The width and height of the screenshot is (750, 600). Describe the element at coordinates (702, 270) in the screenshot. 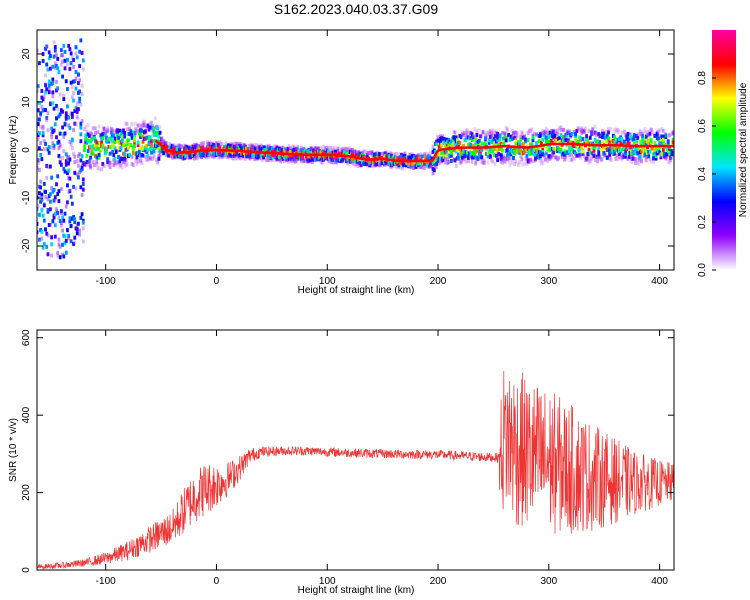

I see `colorbar-tick-label: 0.0` at that location.